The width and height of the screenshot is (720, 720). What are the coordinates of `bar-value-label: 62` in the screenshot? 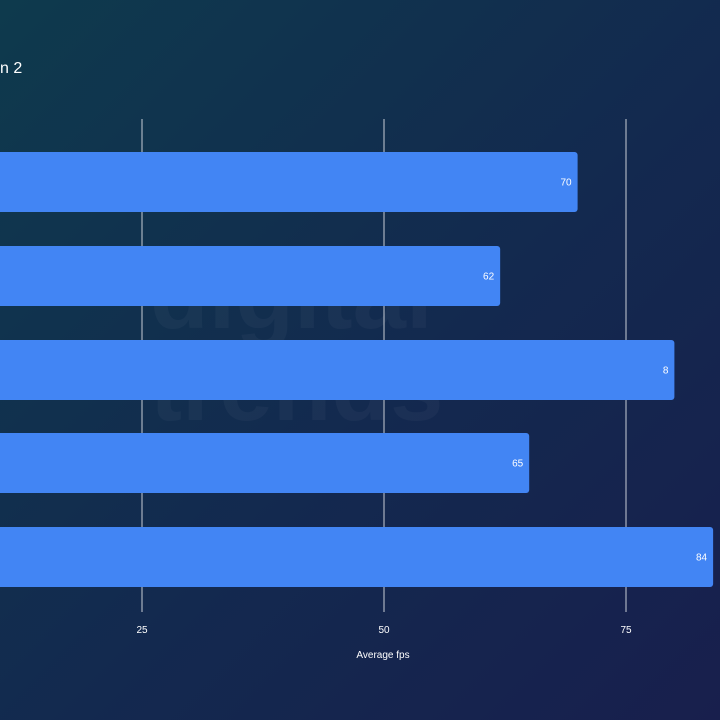 It's located at (489, 277).